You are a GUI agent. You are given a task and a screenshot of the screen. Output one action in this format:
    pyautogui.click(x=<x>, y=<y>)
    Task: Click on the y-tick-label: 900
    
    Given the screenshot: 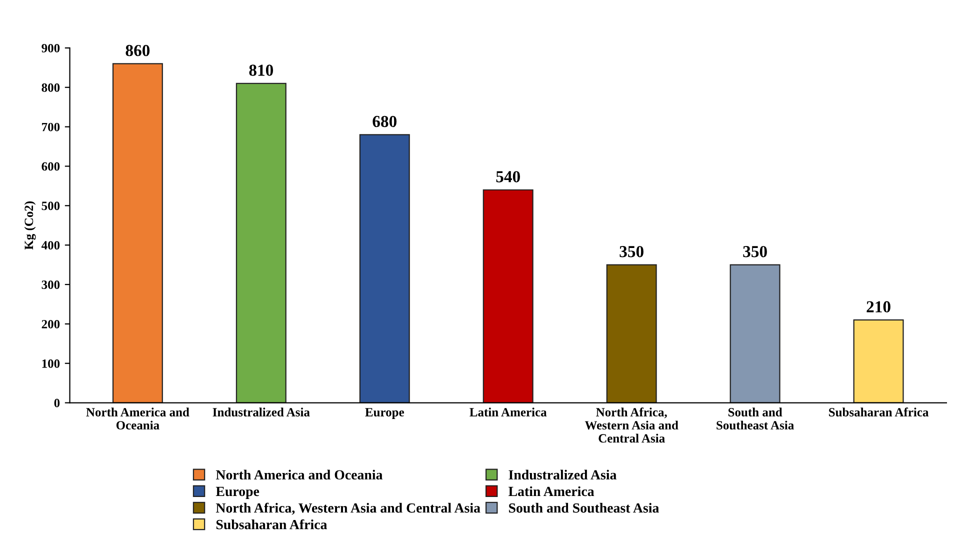 What is the action you would take?
    pyautogui.click(x=51, y=48)
    